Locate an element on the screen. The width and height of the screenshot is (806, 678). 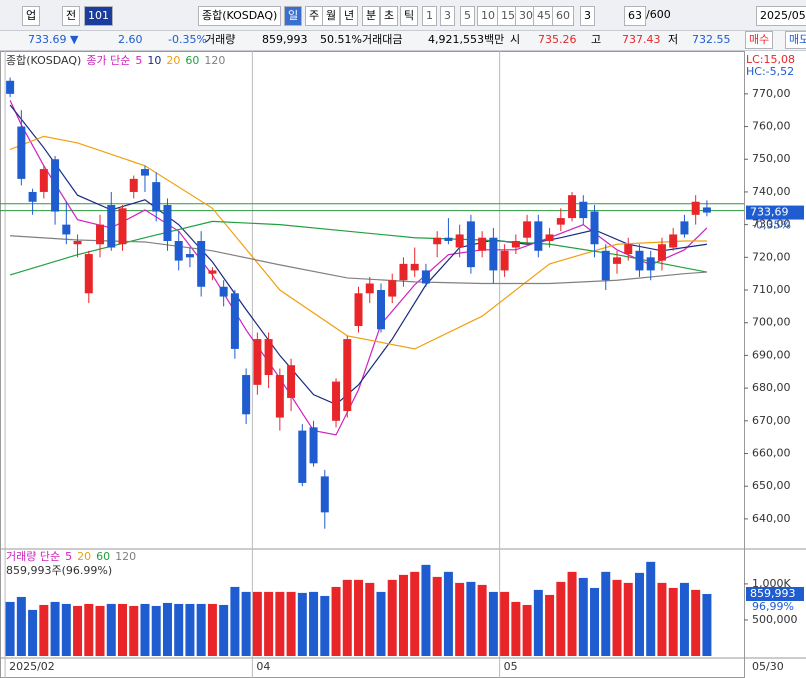
toolbar-item: 10 is located at coordinates (488, 16).